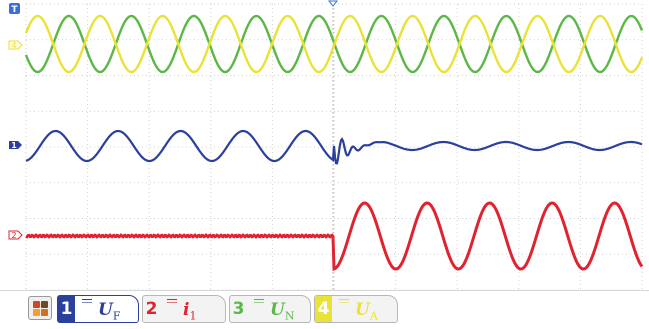 This screenshot has width=649, height=329. I want to click on channel-tab-4: 4 UA, so click(356, 309).